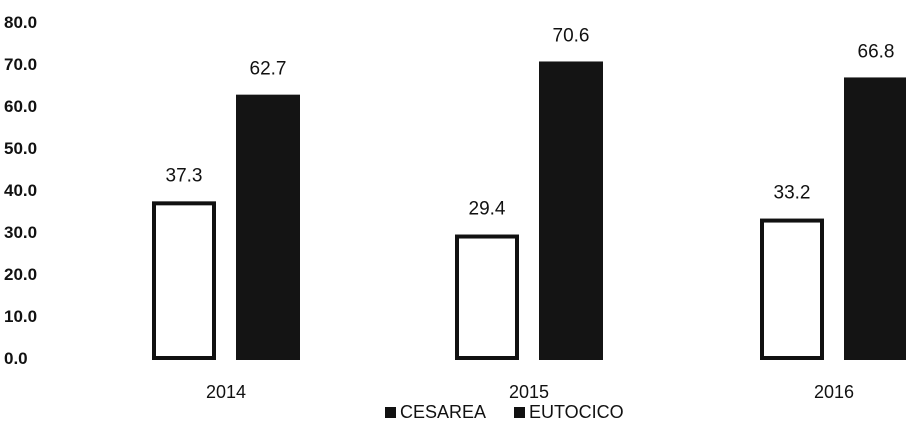  What do you see at coordinates (20, 274) in the screenshot?
I see `y-tick-label-2: 20.0` at bounding box center [20, 274].